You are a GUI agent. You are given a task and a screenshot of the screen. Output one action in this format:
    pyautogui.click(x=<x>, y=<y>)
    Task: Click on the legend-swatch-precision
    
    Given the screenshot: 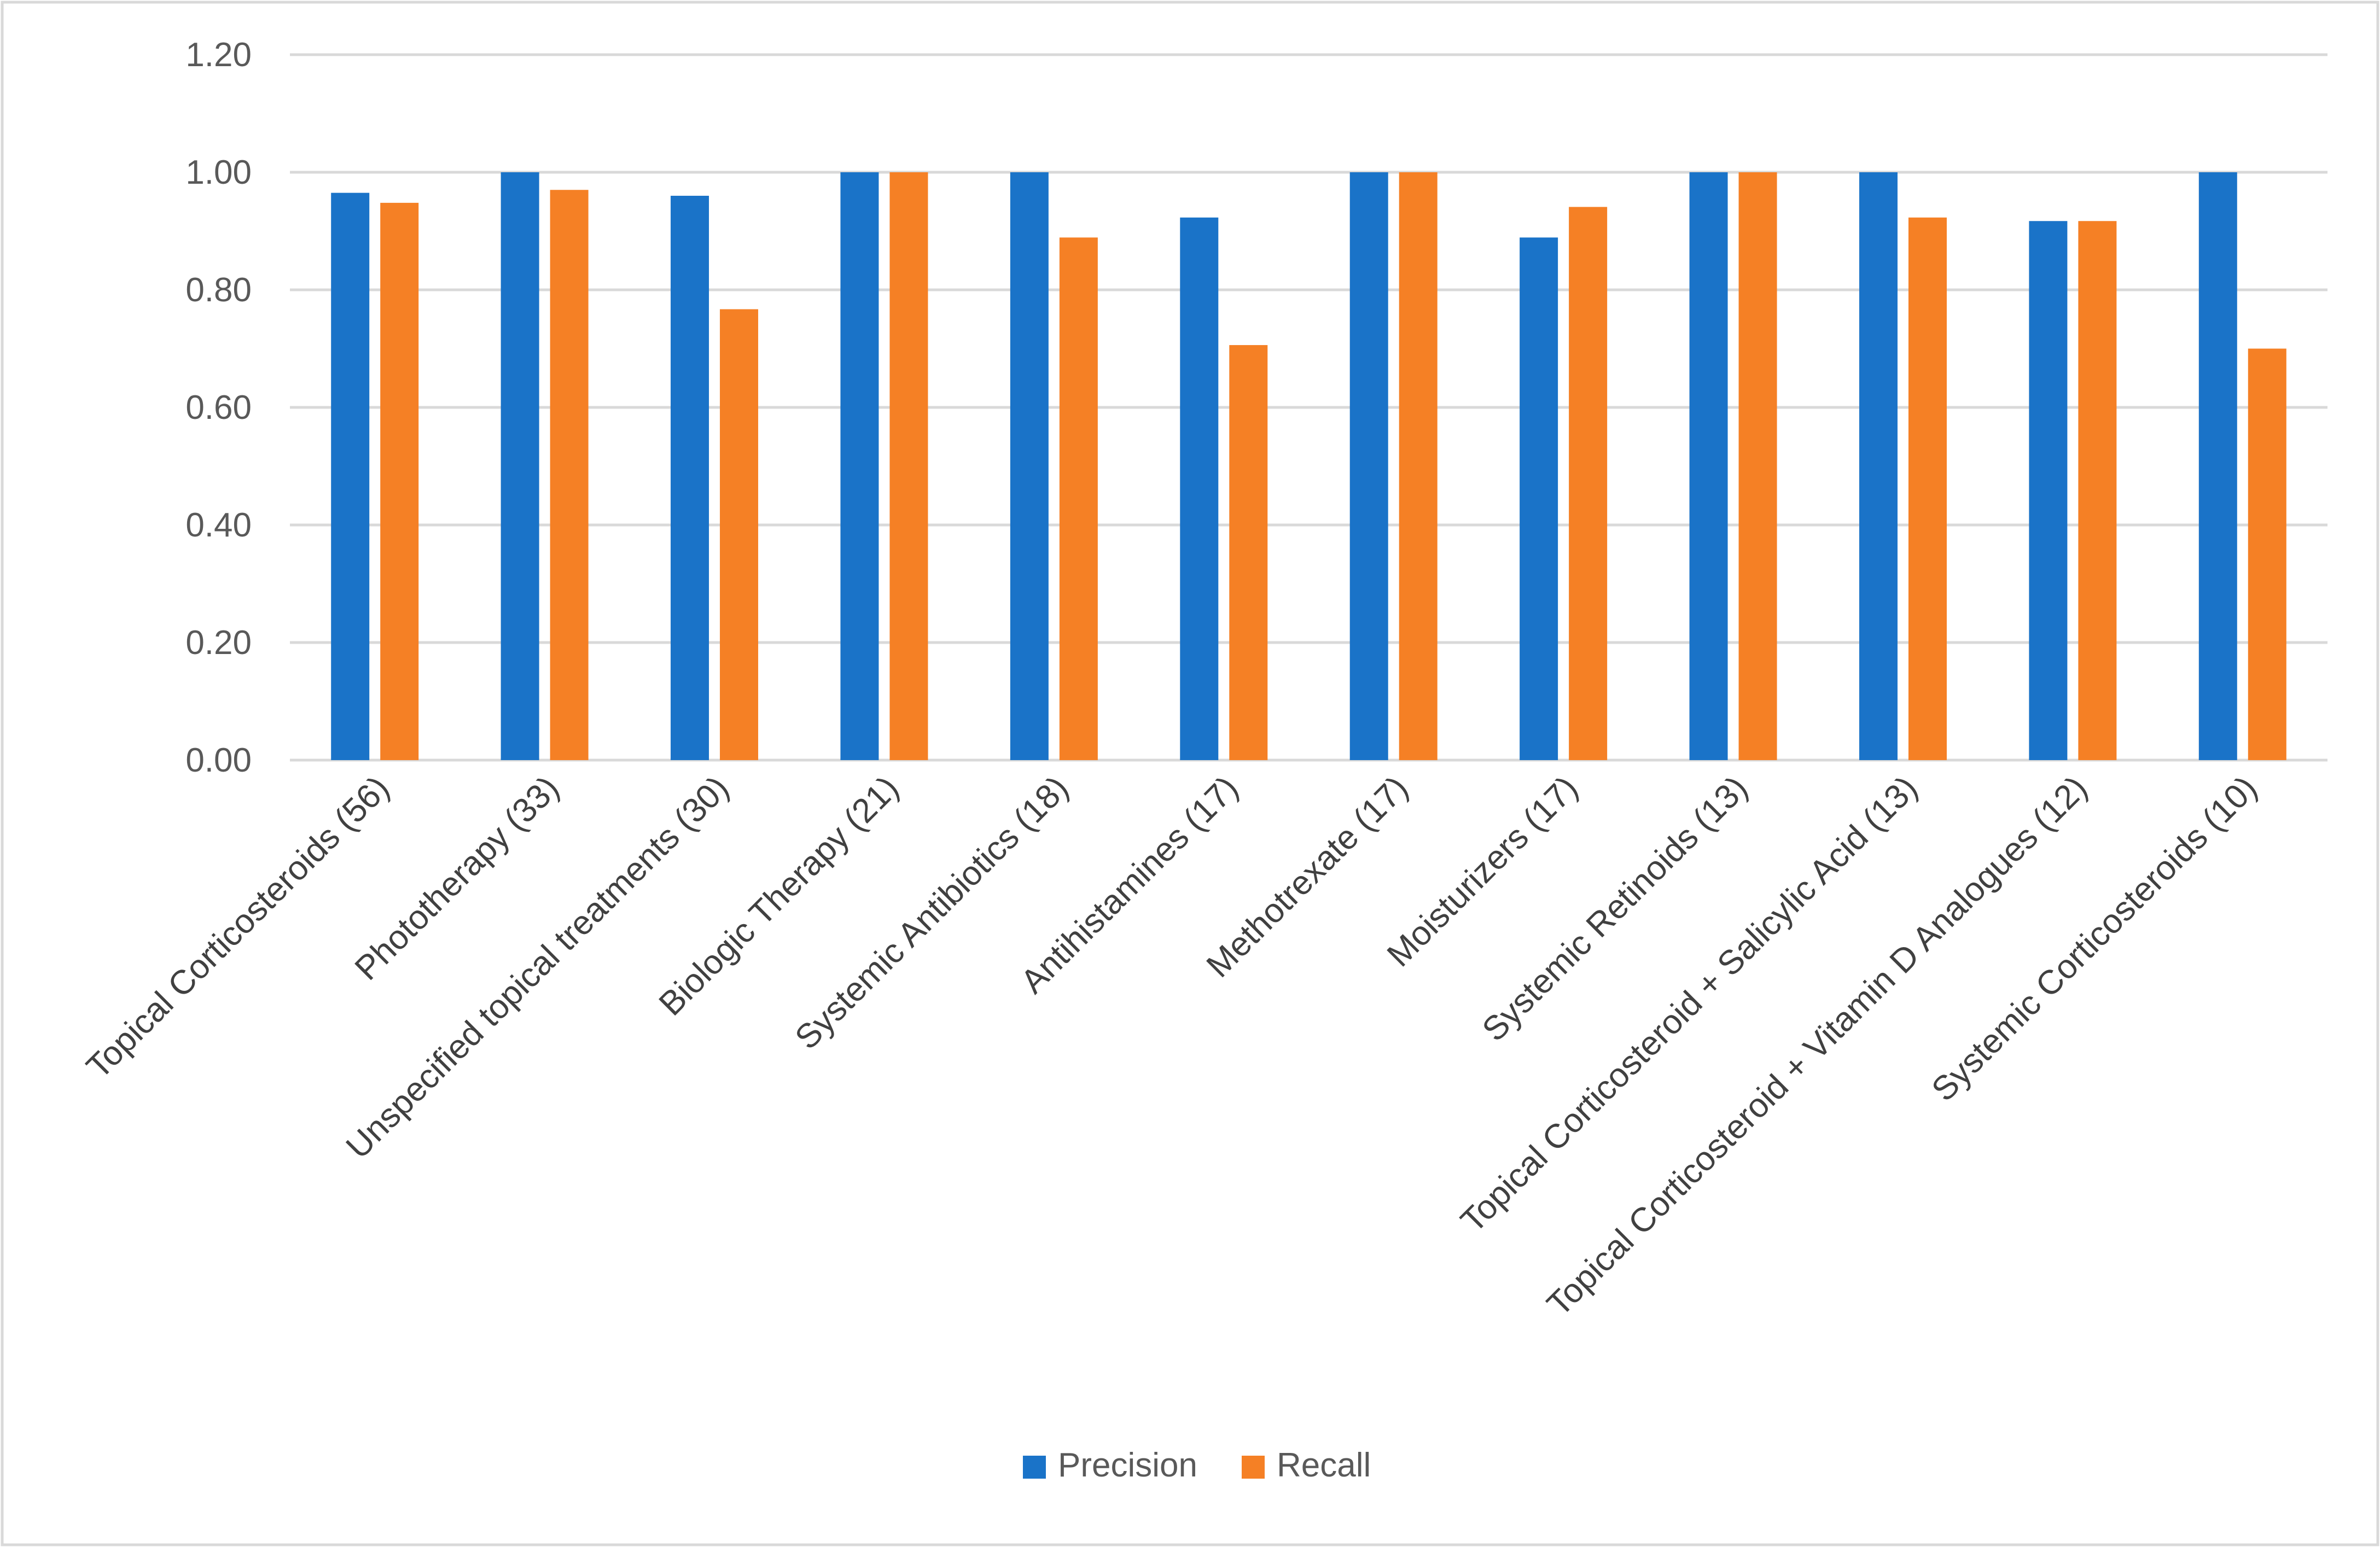 What is the action you would take?
    pyautogui.click(x=1034, y=1467)
    